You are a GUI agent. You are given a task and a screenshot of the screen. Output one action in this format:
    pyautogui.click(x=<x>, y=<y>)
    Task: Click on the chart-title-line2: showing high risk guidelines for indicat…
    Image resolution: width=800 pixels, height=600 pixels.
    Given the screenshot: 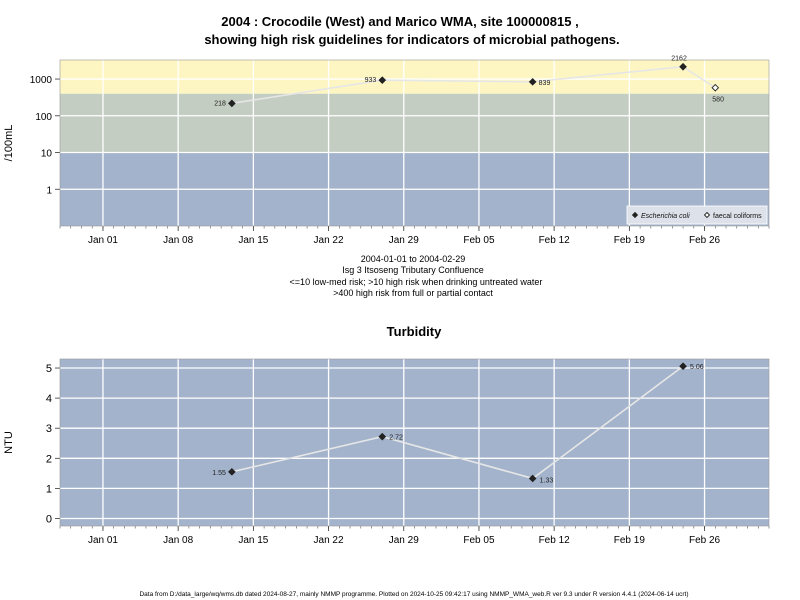 What is the action you would take?
    pyautogui.click(x=411, y=39)
    